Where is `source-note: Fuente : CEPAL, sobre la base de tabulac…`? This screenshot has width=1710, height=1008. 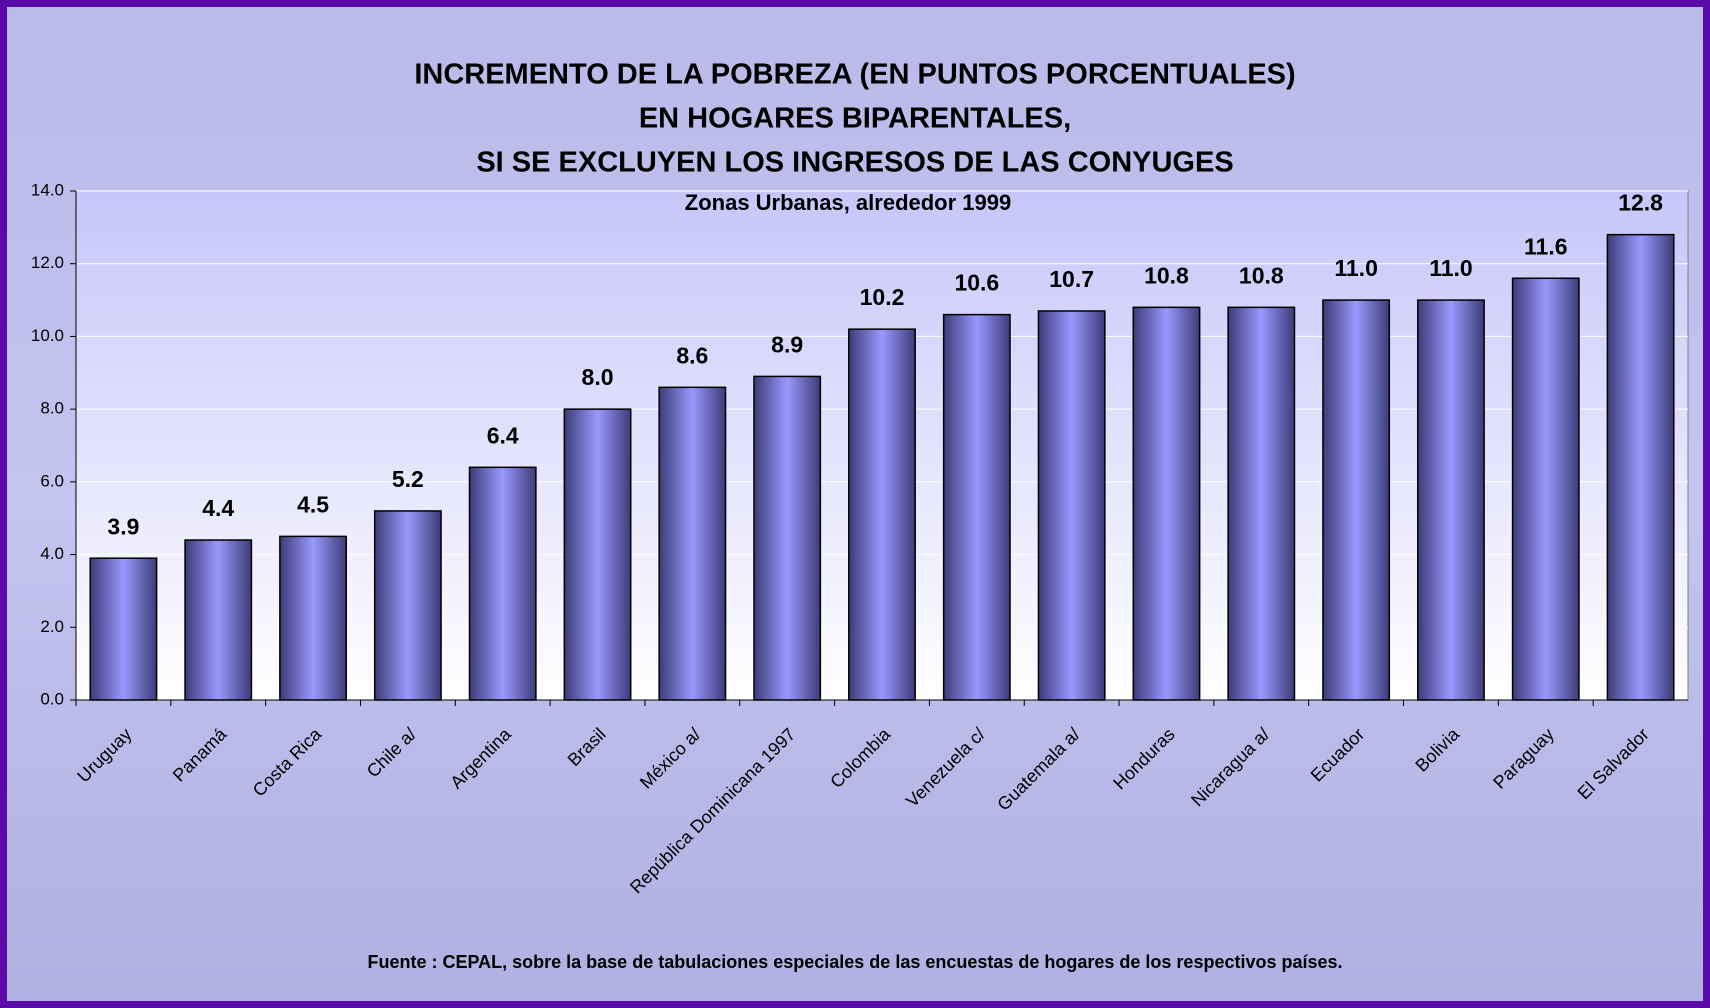 source-note: Fuente : CEPAL, sobre la base de tabulac… is located at coordinates (854, 962).